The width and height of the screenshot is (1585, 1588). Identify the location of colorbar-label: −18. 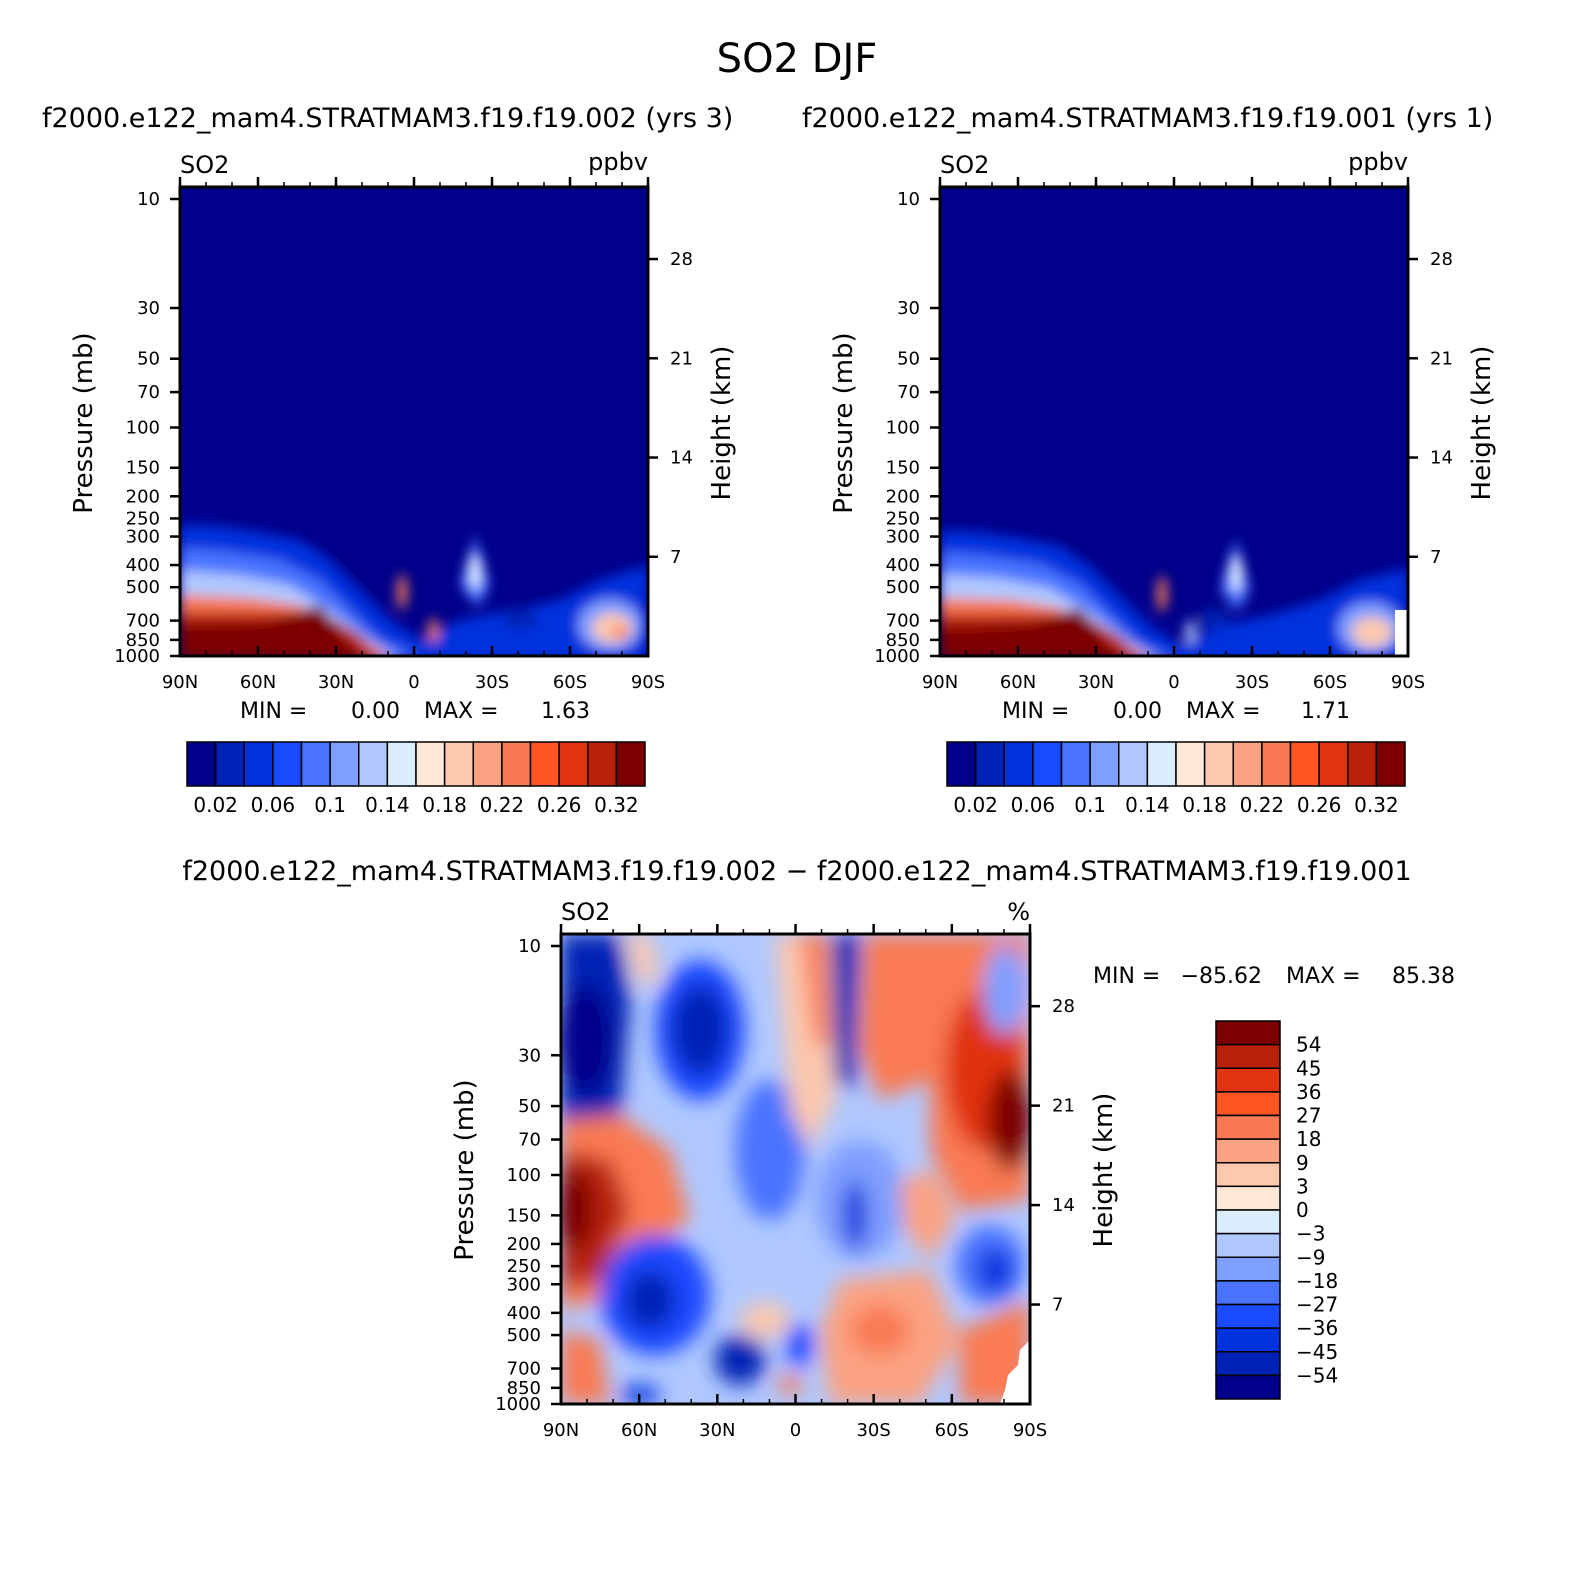
(1317, 1281).